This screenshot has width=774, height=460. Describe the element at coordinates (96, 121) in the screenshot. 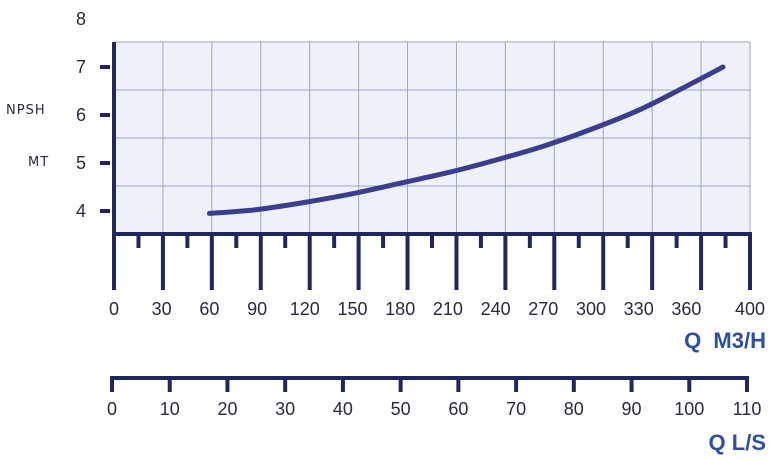

I see `y-axis: 4 5 6 7 8` at that location.